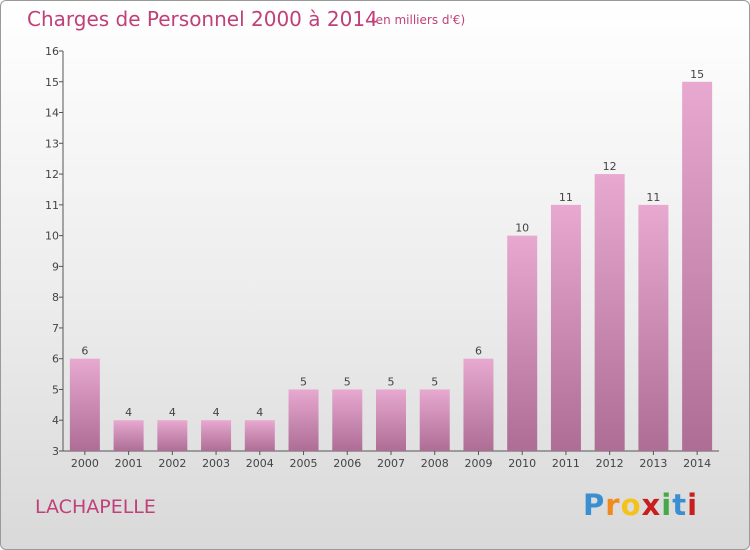 The image size is (750, 550). Describe the element at coordinates (129, 463) in the screenshot. I see `x-tick-label: 2001` at that location.